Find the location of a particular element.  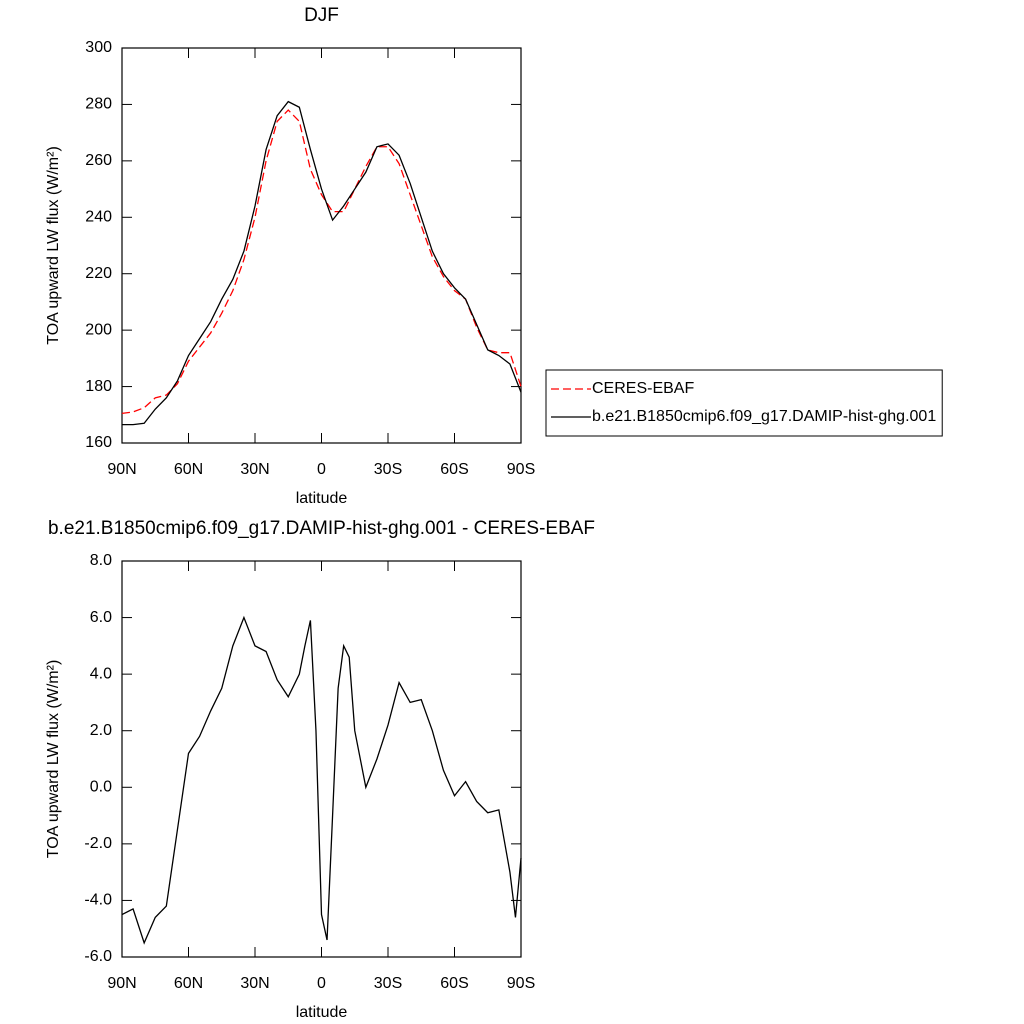

y-tick-label: 2.0 is located at coordinates (101, 730).